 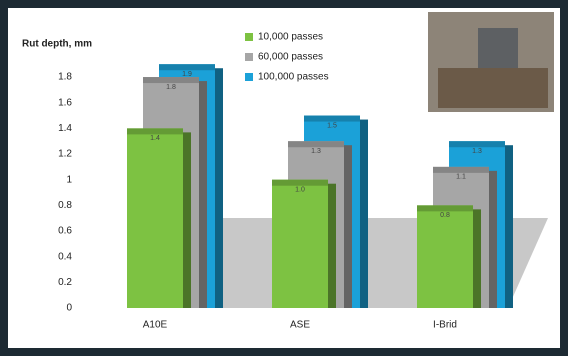 What do you see at coordinates (332, 125) in the screenshot?
I see `data-label: 1.5` at bounding box center [332, 125].